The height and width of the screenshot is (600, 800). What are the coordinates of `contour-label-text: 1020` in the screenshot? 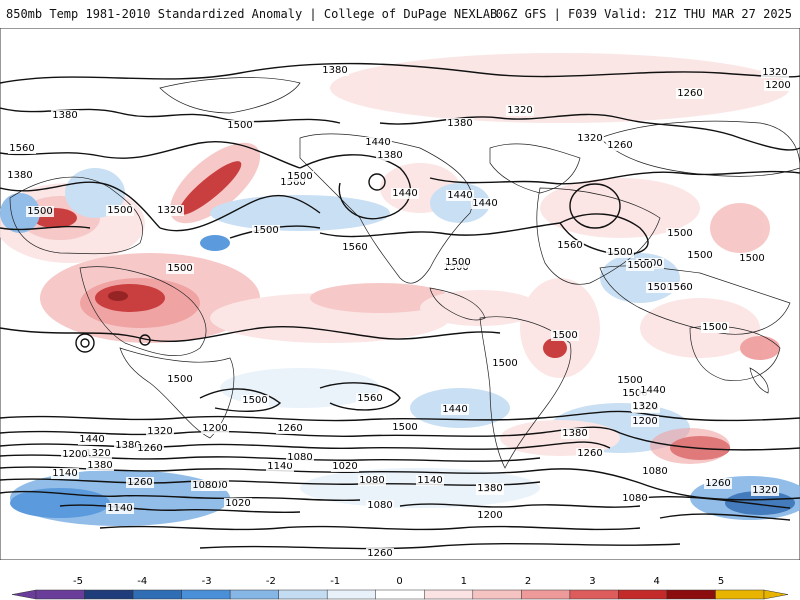 It's located at (237, 503).